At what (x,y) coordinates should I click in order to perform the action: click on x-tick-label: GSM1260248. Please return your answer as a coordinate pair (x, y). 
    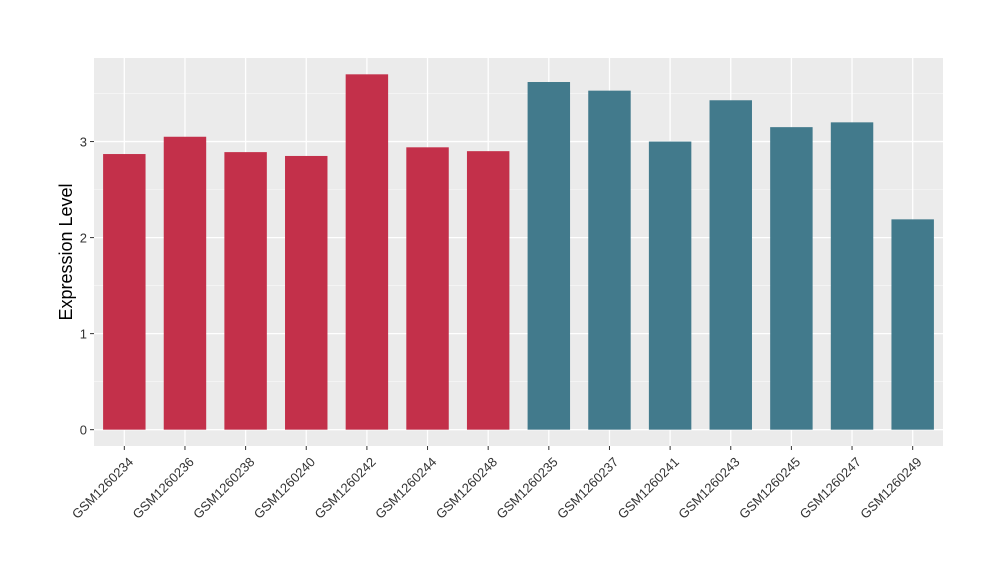
    Looking at the image, I should click on (466, 487).